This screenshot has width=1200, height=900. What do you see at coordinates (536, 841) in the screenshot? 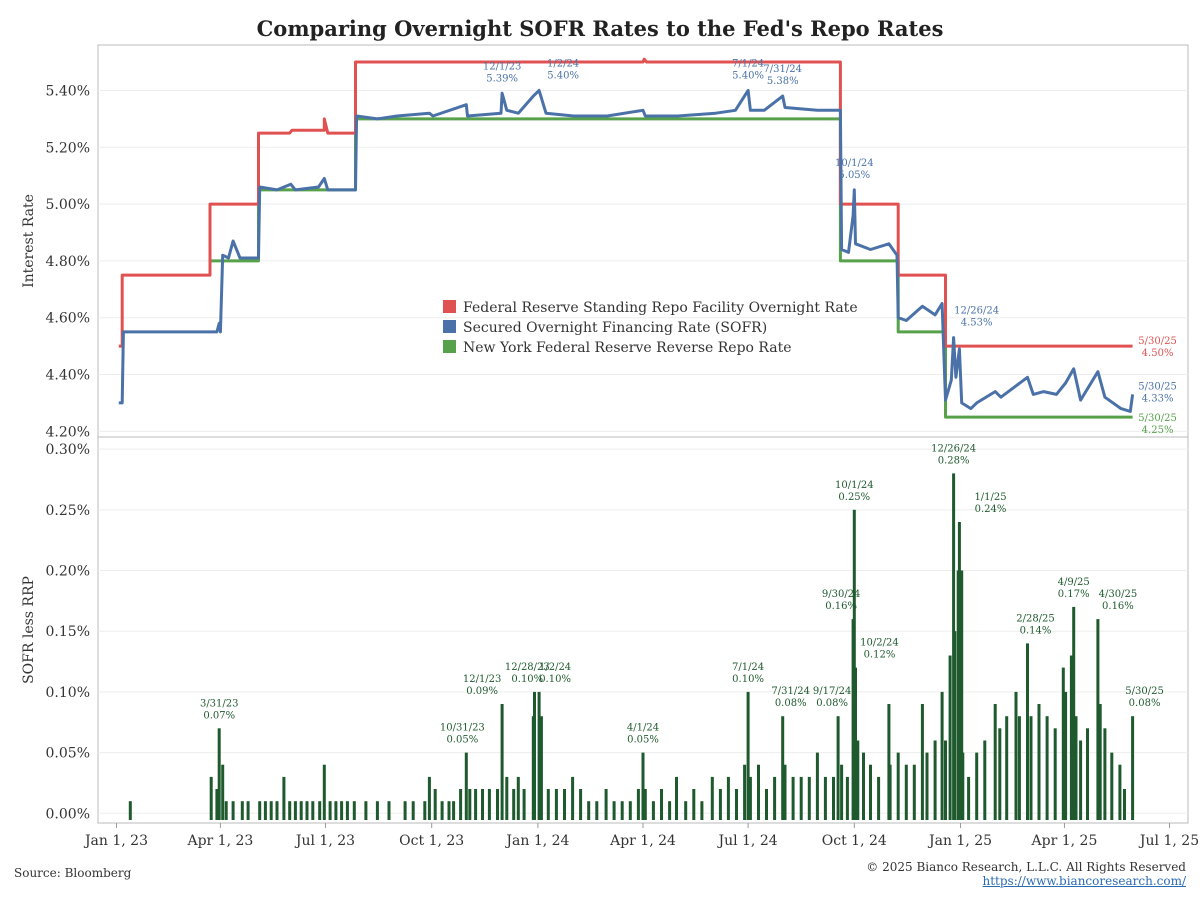
I see `x-tick-label: Jan 1, 24` at bounding box center [536, 841].